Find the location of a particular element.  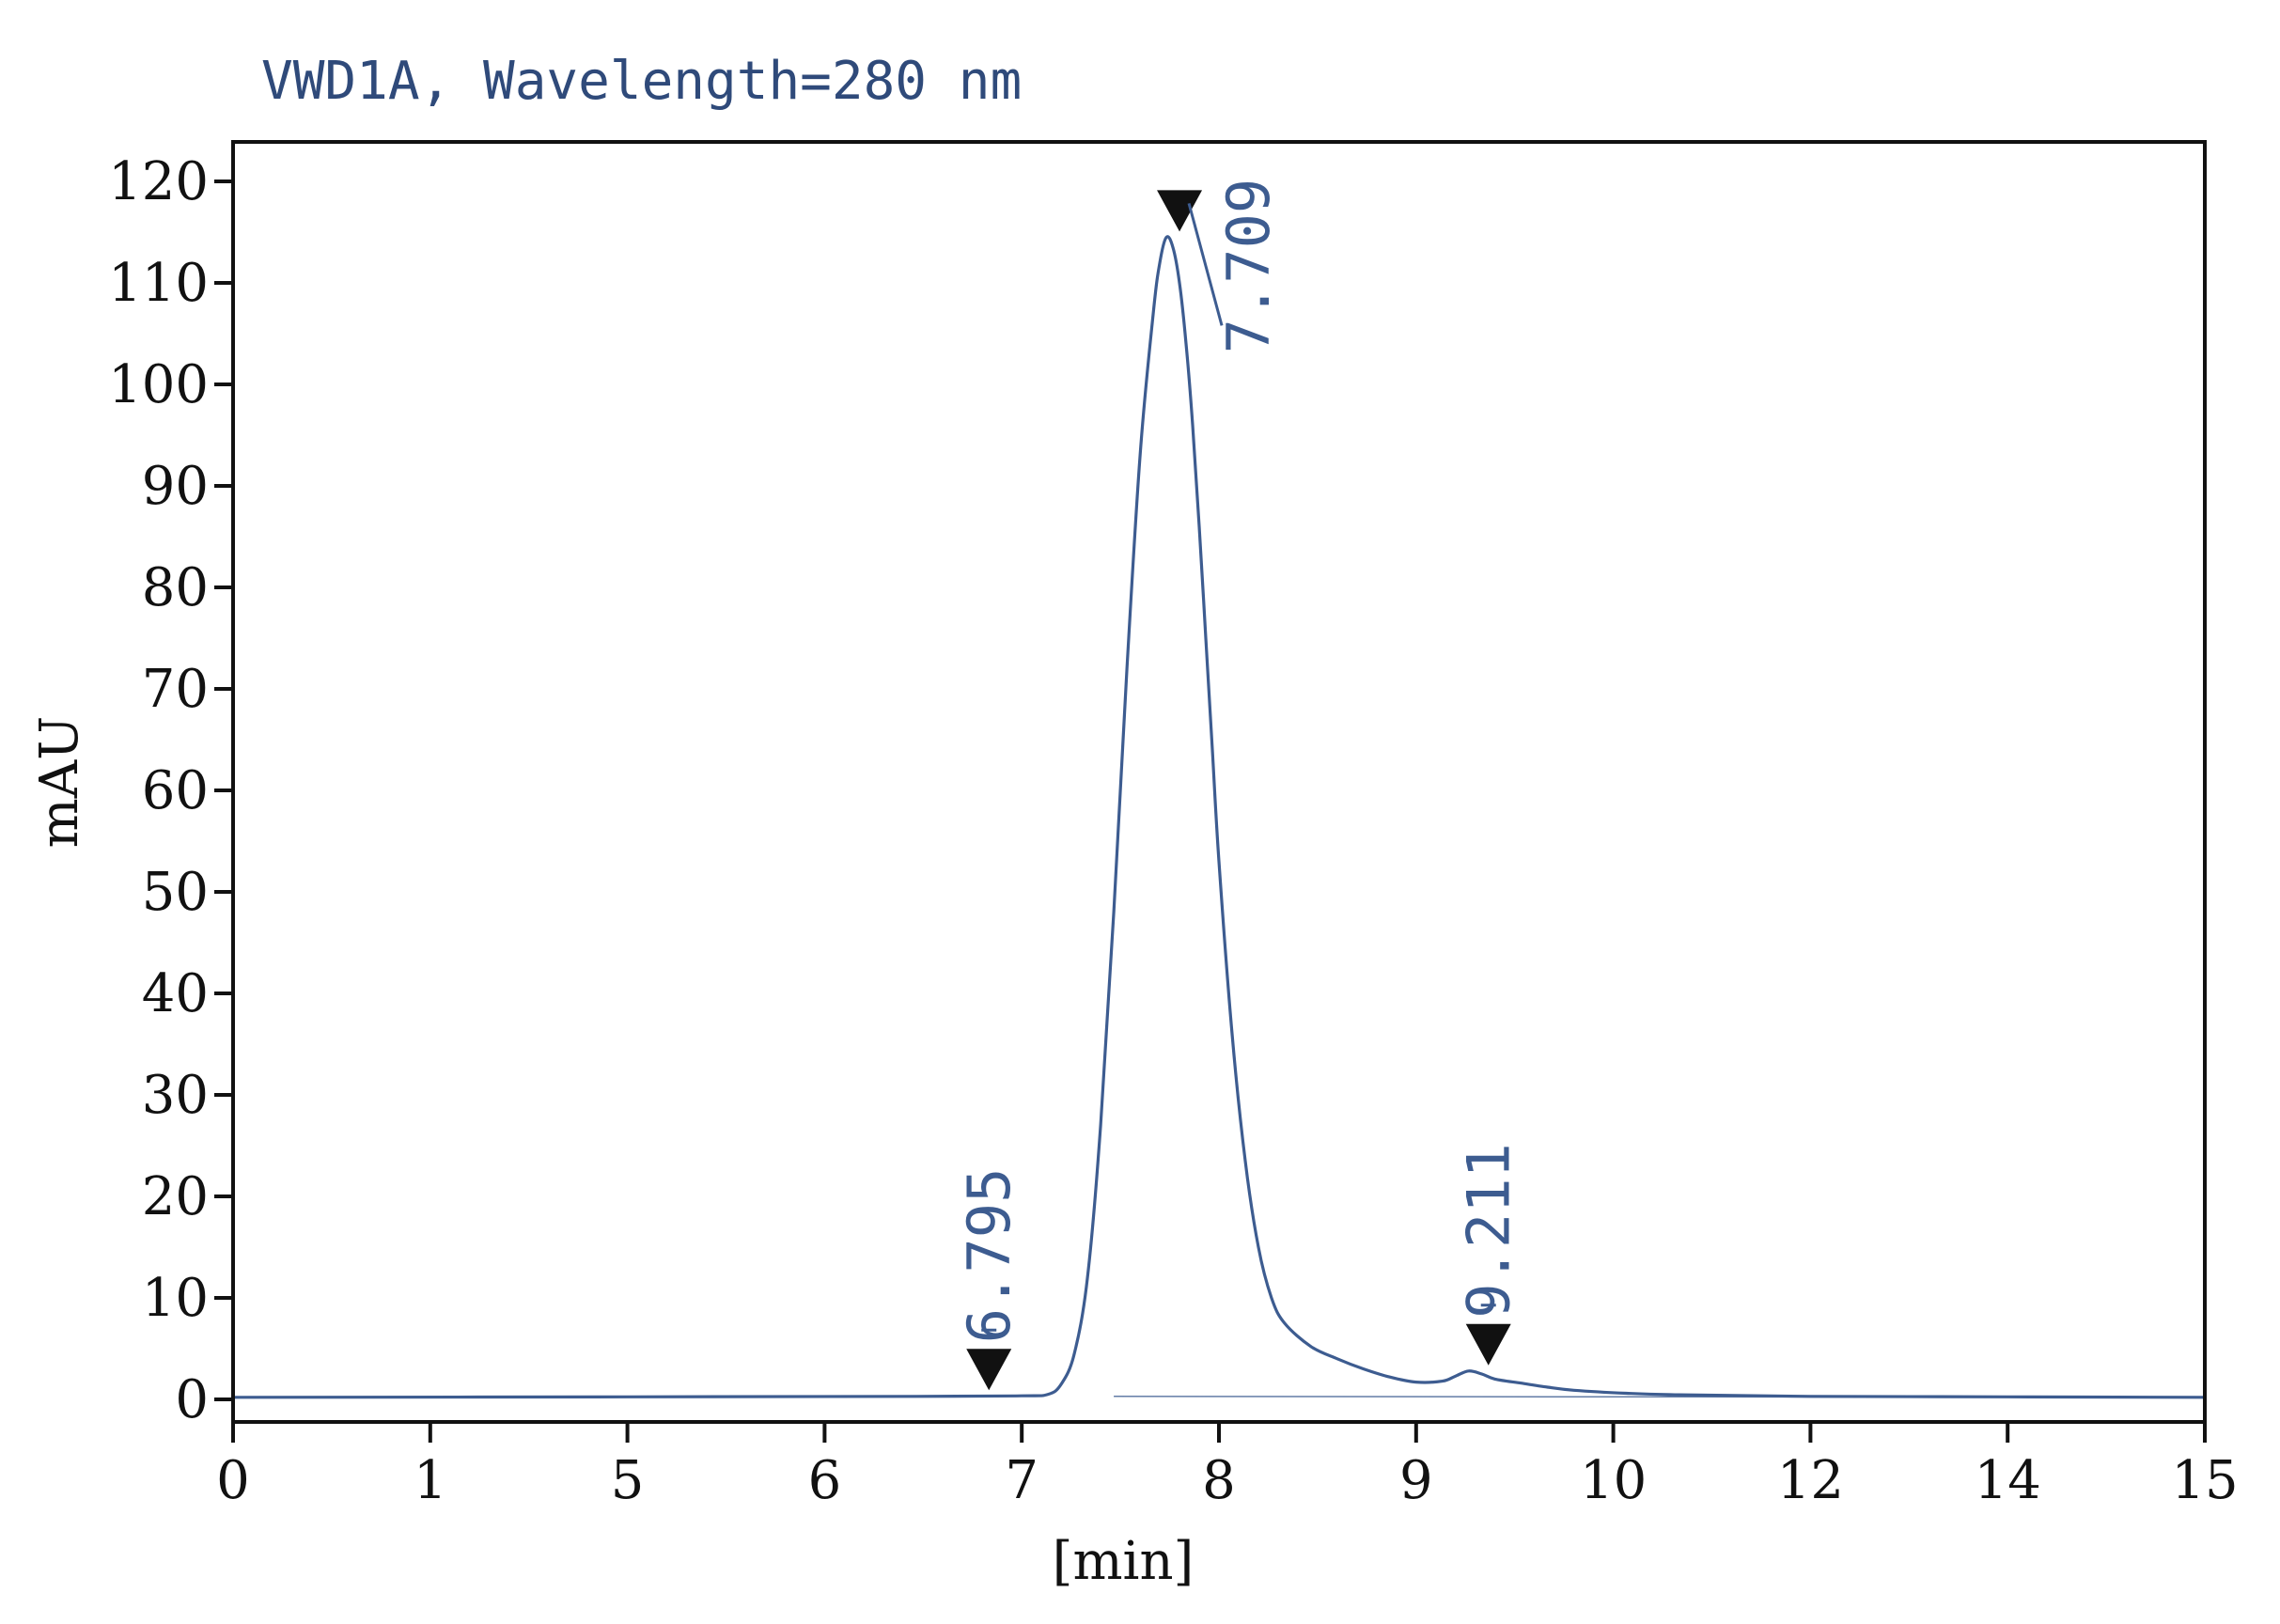

x-tick-label: 5 is located at coordinates (628, 1480).